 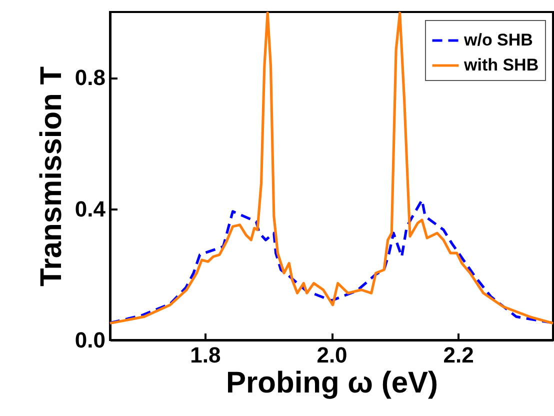 What do you see at coordinates (90, 340) in the screenshot?
I see `y-tick-label: 0.0` at bounding box center [90, 340].